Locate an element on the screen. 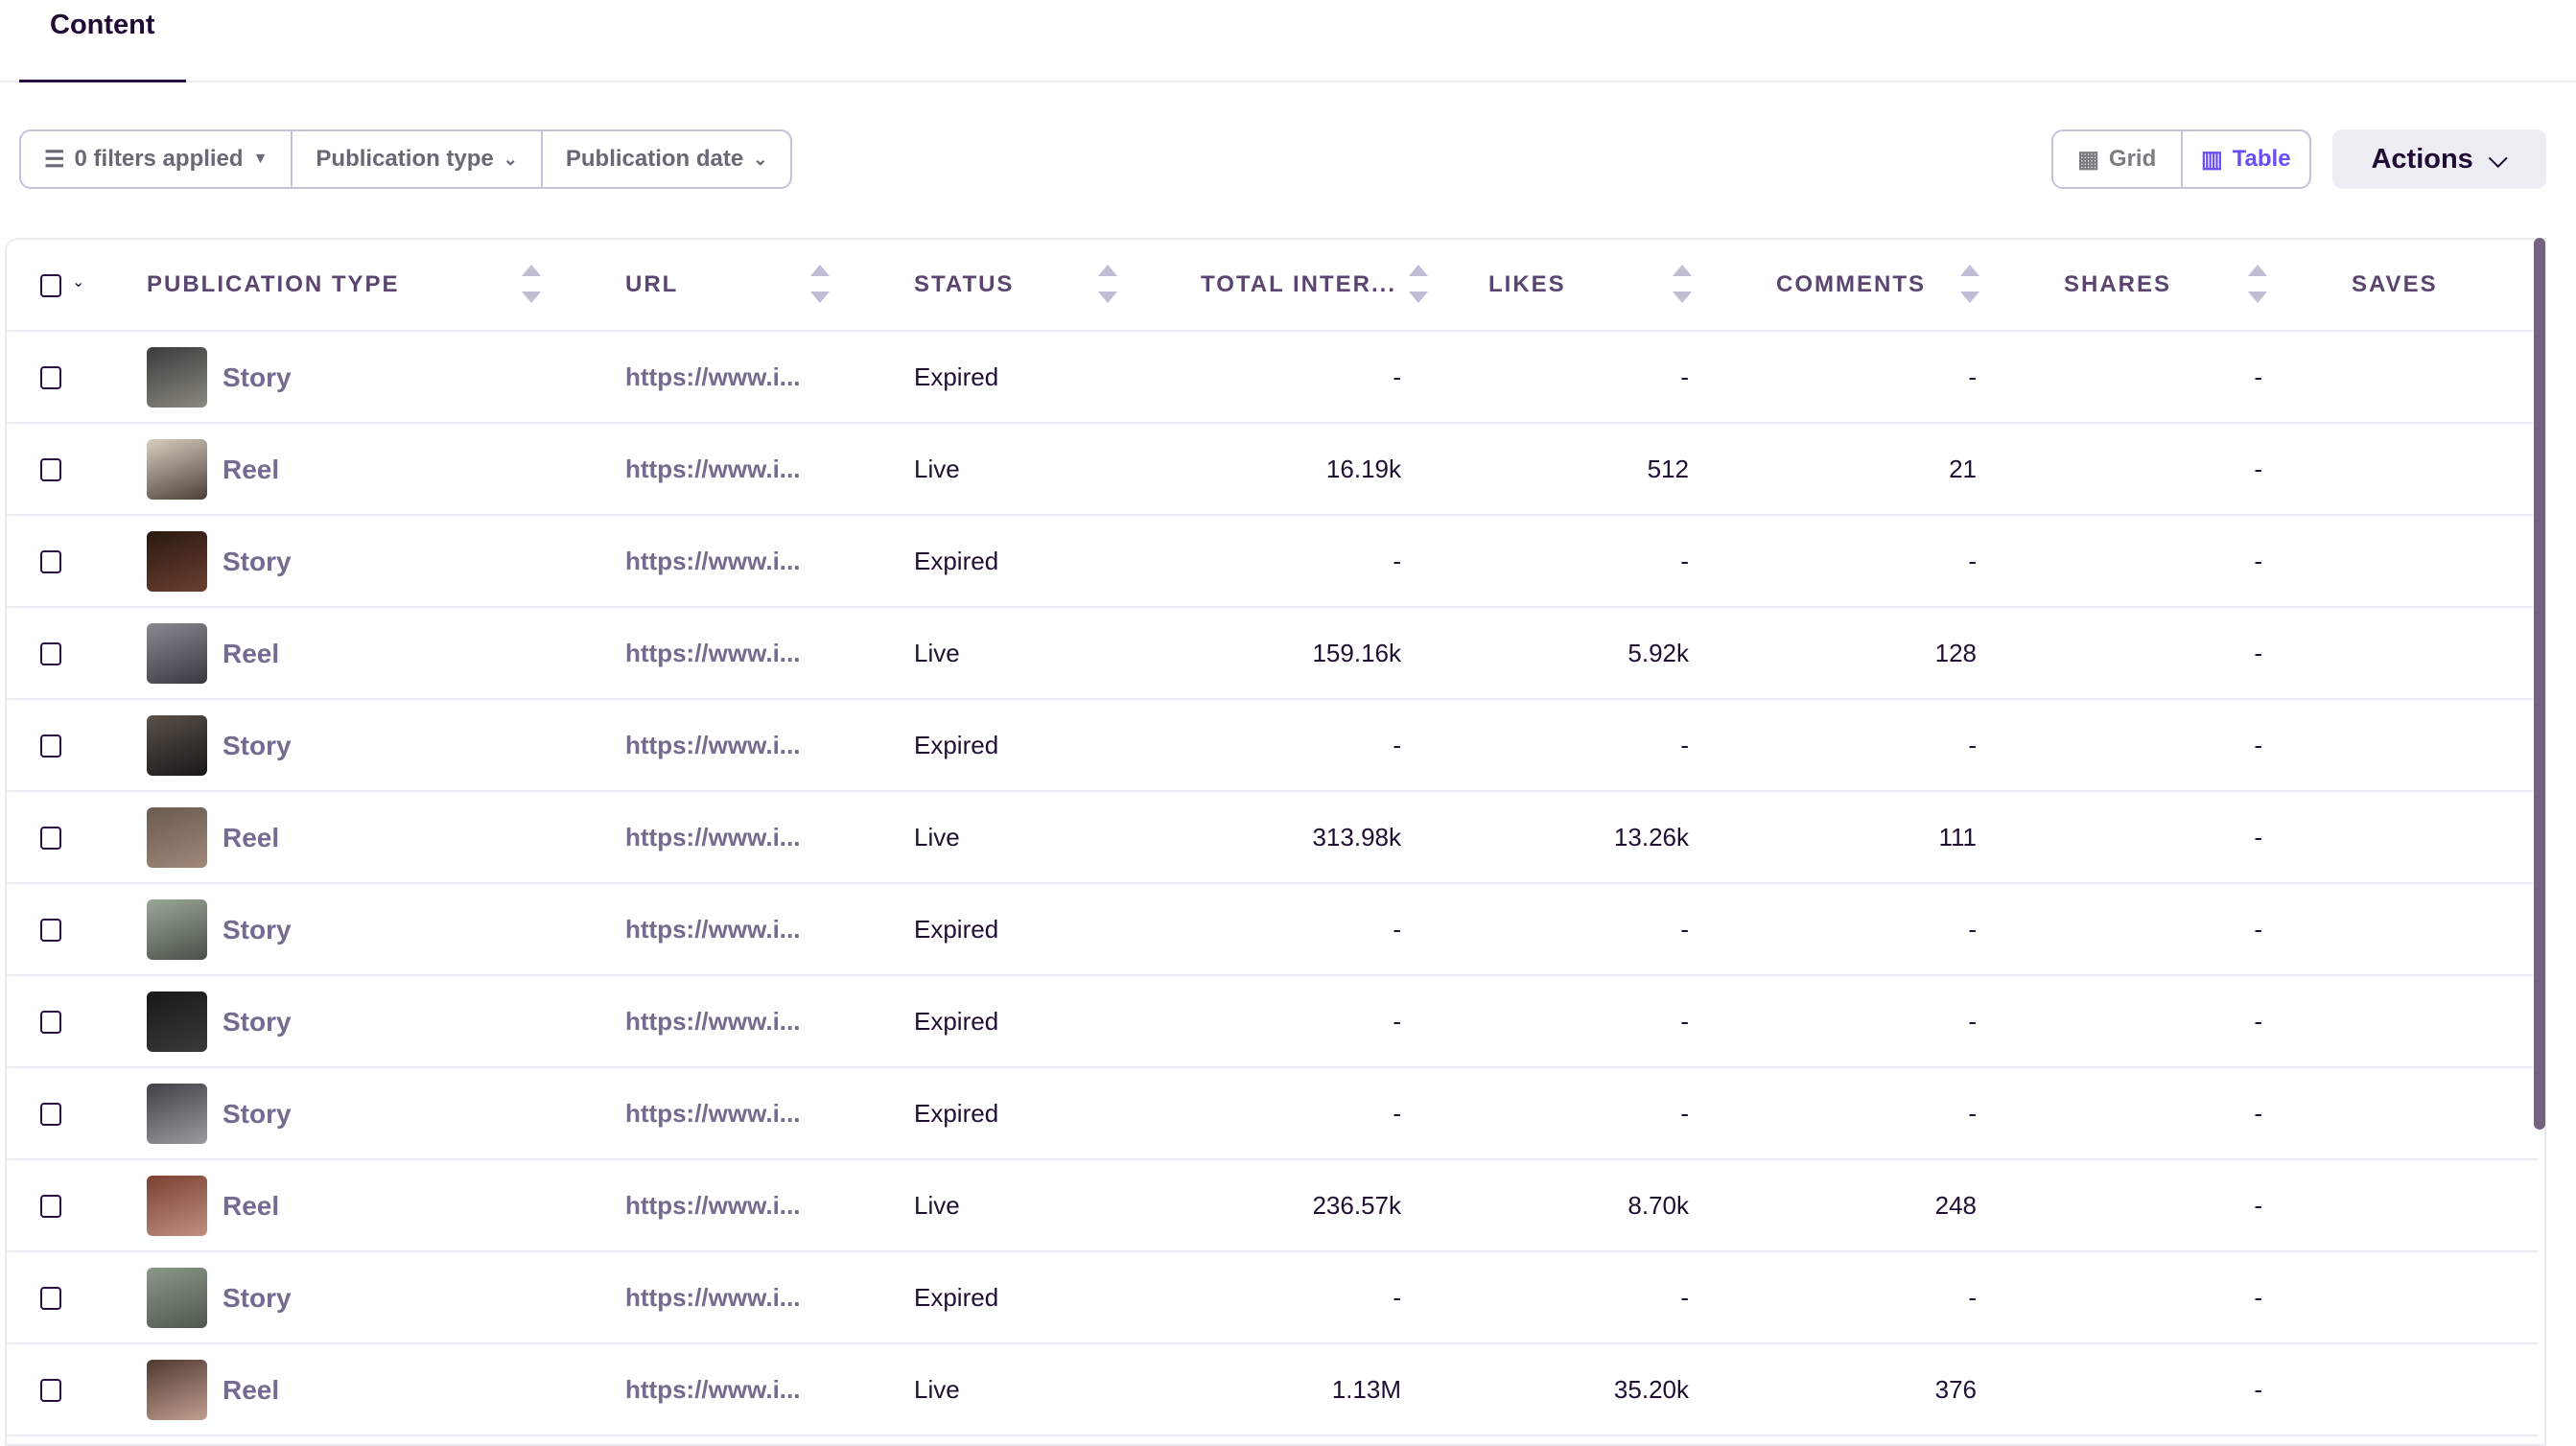 The image size is (2576, 1446). grid-view-button: ▦ Grid is located at coordinates (2117, 159).